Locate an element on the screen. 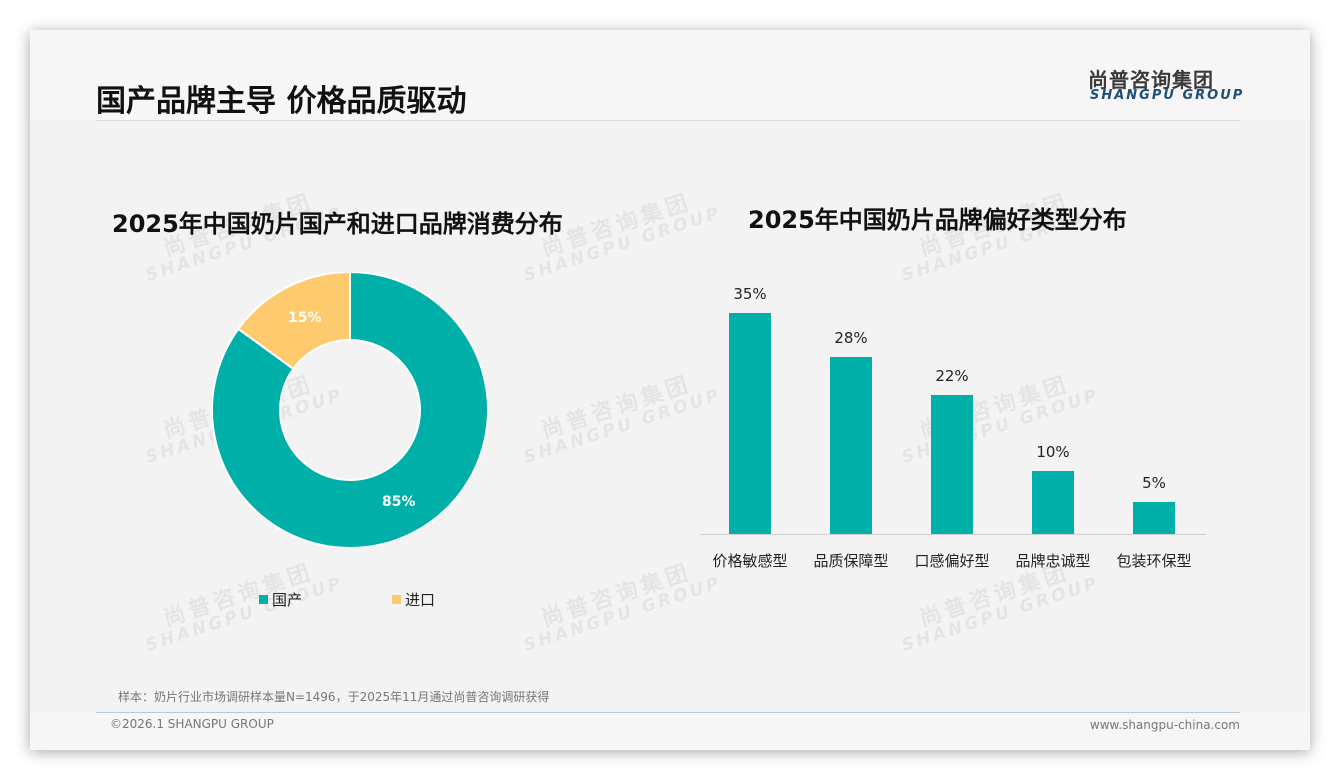  copyright: ©2026.1 SHANGPU GROUP is located at coordinates (192, 724).